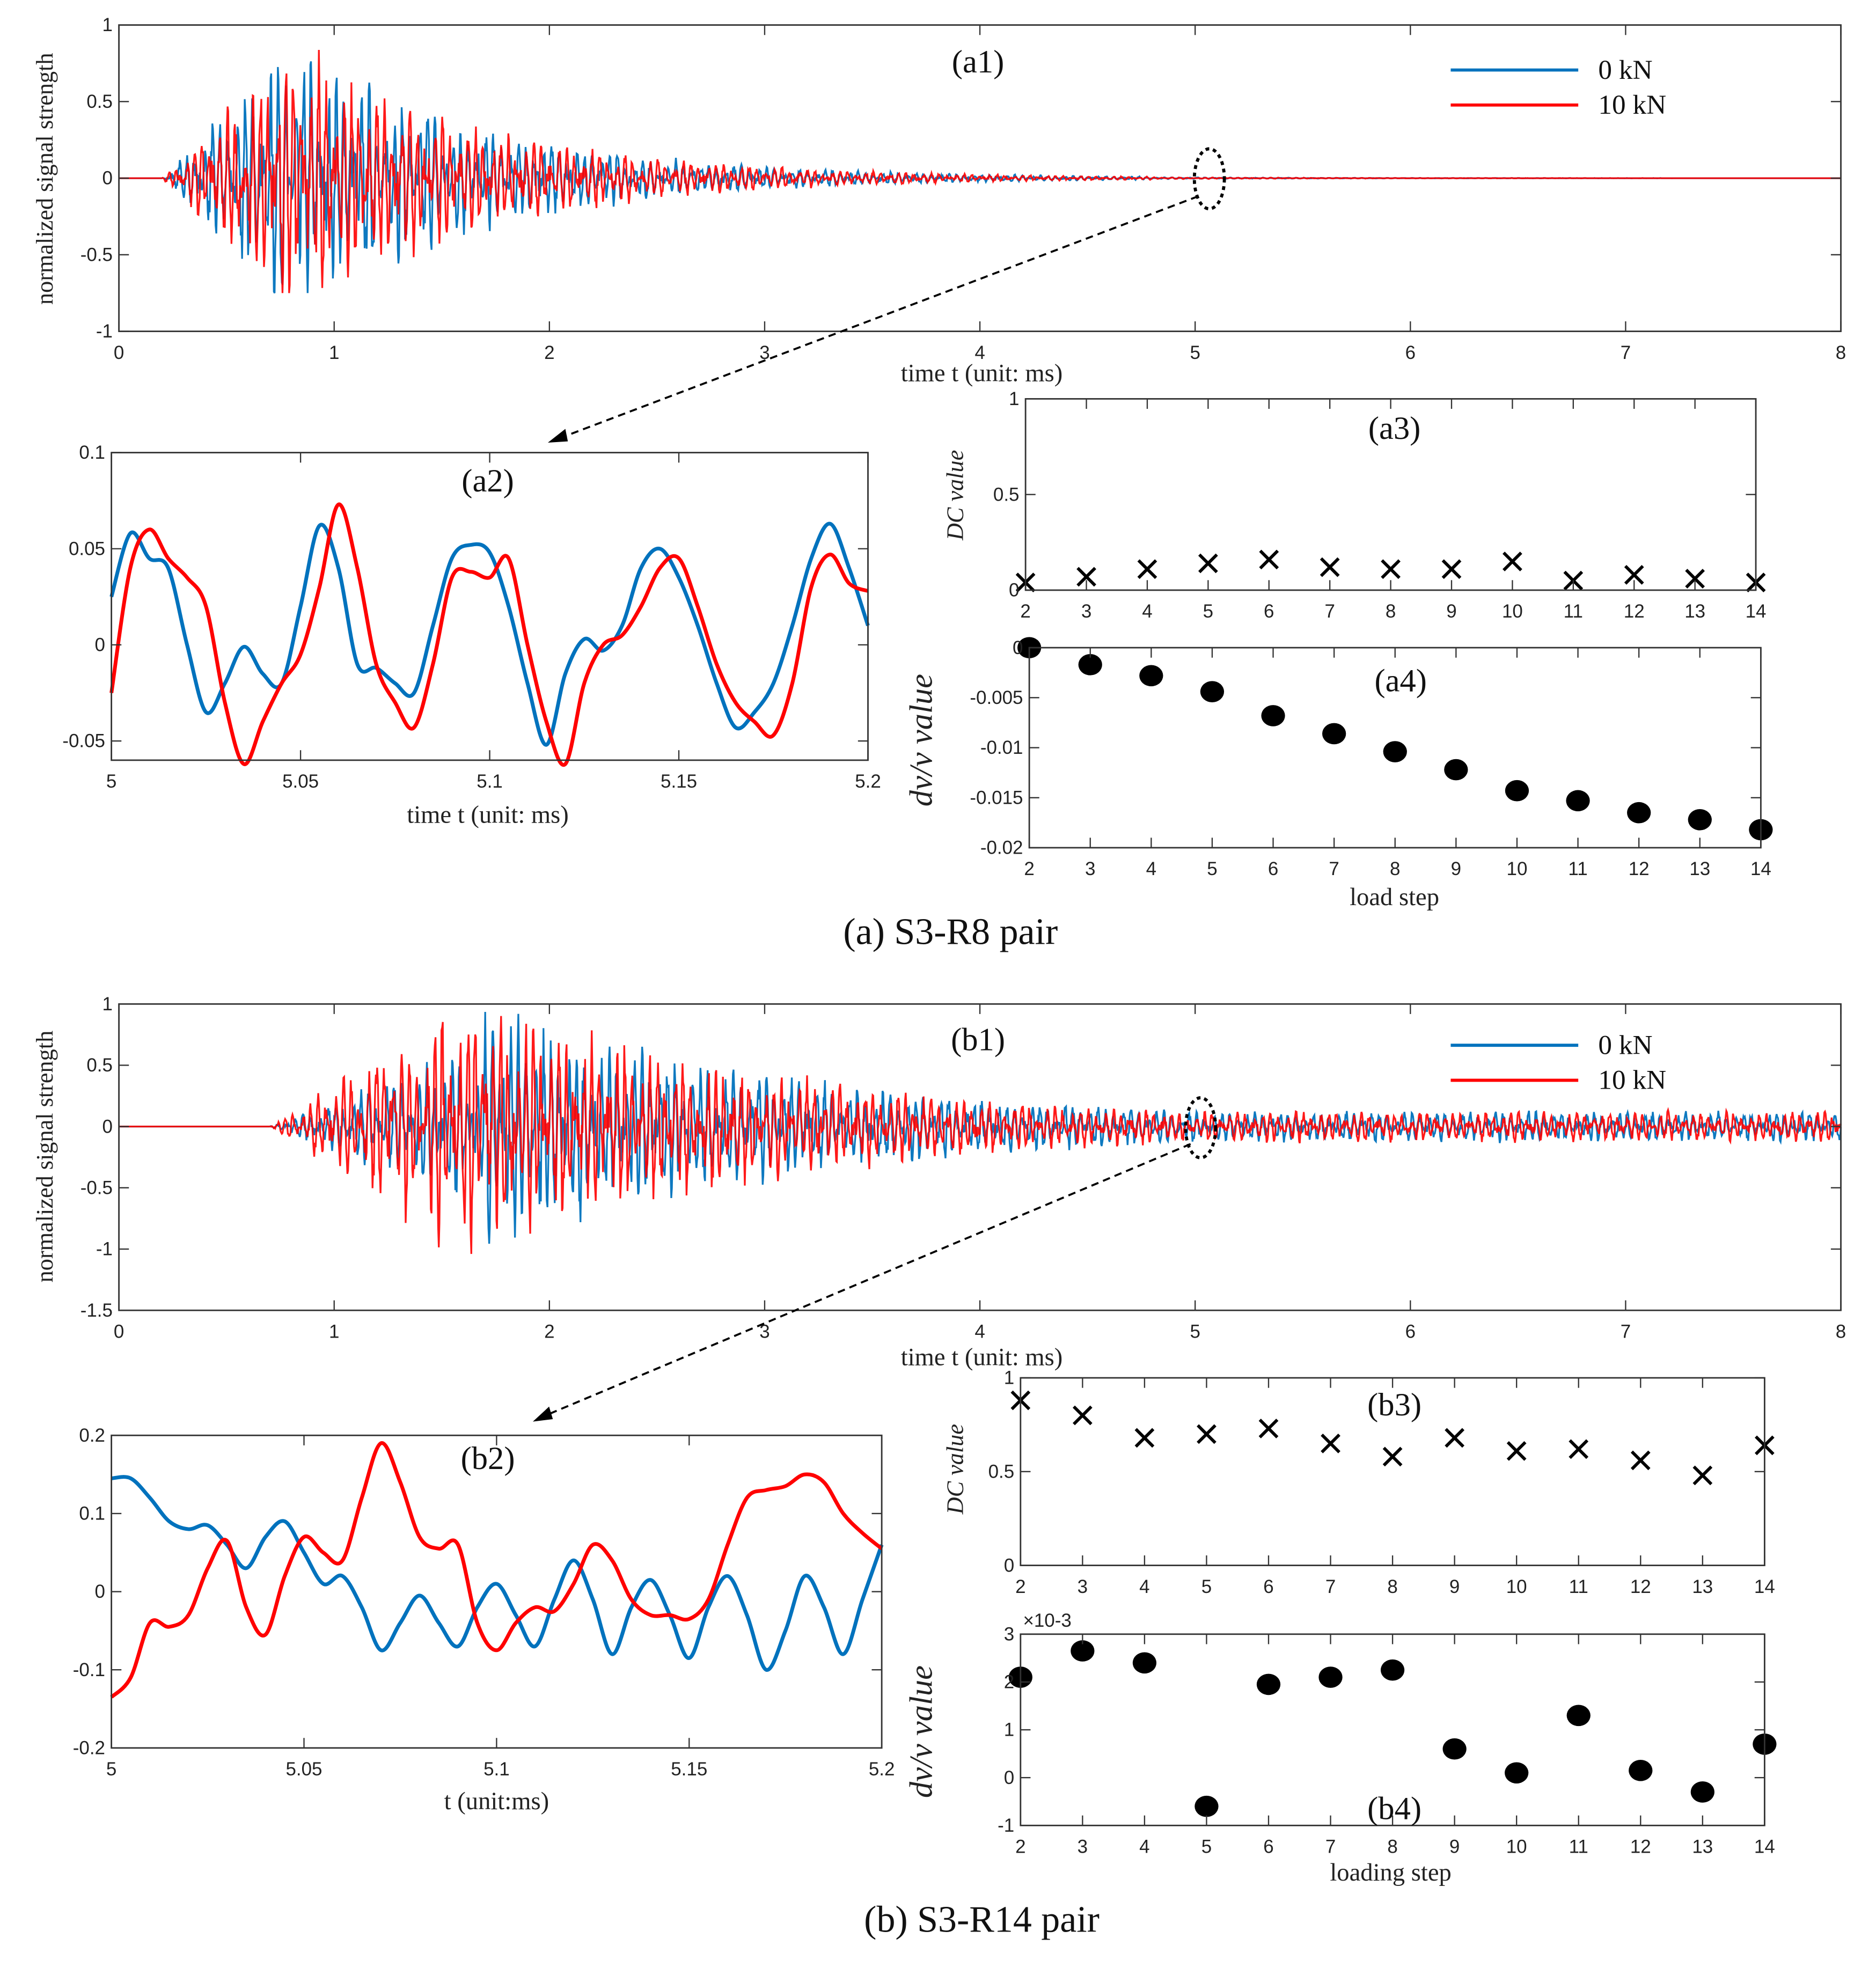 The image size is (1876, 1968). Describe the element at coordinates (1632, 105) in the screenshot. I see `legend-label-10kn: 10 kN` at that location.